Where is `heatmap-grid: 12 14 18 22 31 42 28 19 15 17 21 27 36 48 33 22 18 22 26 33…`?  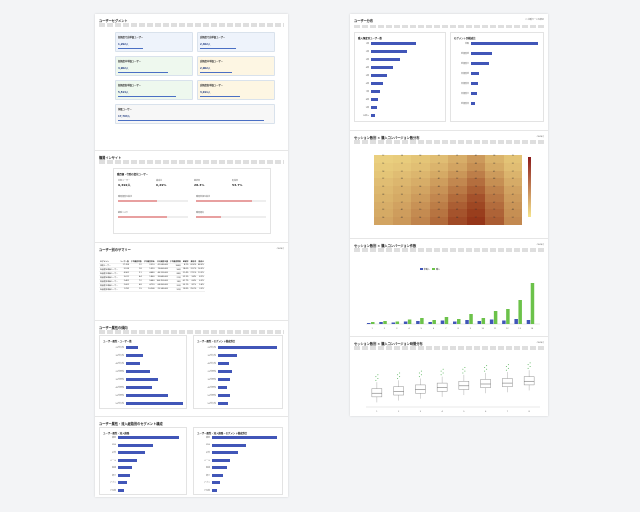
heatmap-grid: 12 14 18 22 31 42 28 19 15 17 21 27 36 48 33 22 18 22 26 33… is located at coordinates (448, 190).